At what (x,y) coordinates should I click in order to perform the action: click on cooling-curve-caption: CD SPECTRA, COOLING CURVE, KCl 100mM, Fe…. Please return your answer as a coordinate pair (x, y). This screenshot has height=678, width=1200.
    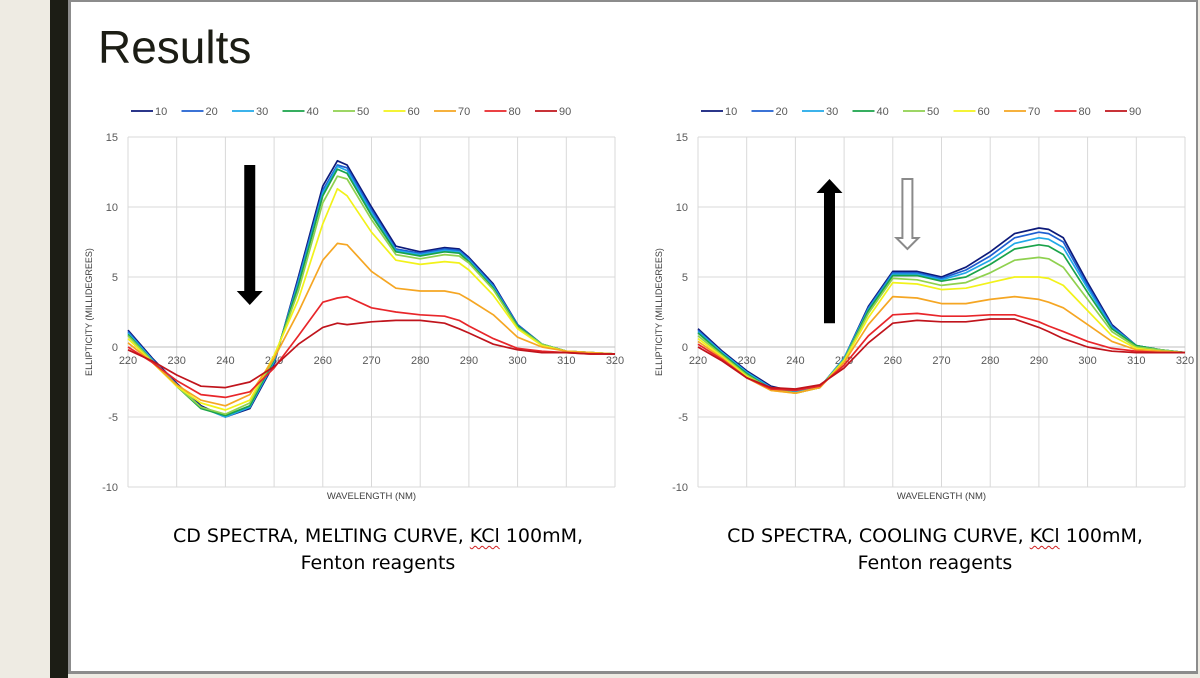
    Looking at the image, I should click on (935, 550).